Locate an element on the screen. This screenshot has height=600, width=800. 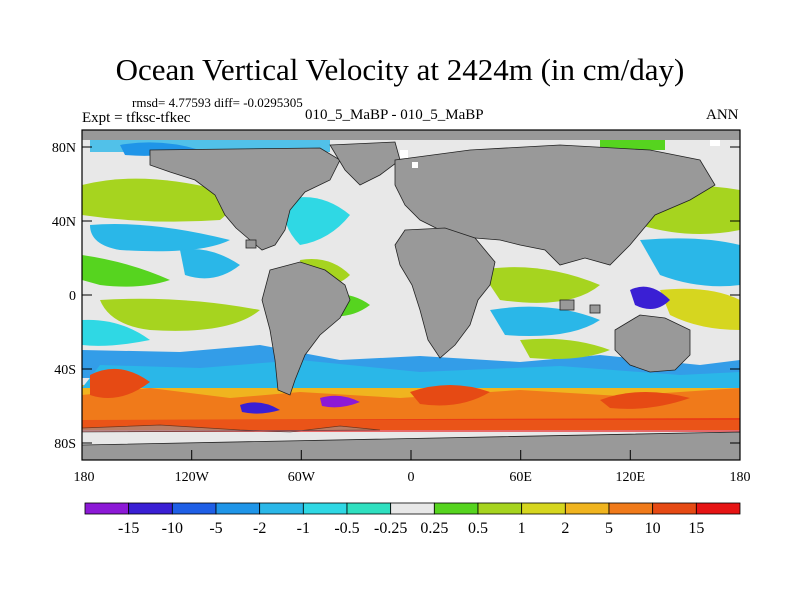
colorbar-label: -15 is located at coordinates (128, 528).